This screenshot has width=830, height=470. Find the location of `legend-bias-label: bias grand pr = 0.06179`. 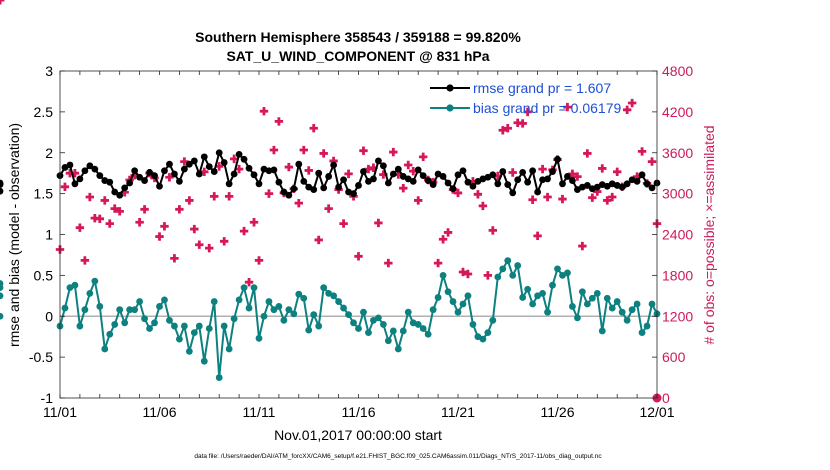

legend-bias-label: bias grand pr = 0.06179 is located at coordinates (547, 108).